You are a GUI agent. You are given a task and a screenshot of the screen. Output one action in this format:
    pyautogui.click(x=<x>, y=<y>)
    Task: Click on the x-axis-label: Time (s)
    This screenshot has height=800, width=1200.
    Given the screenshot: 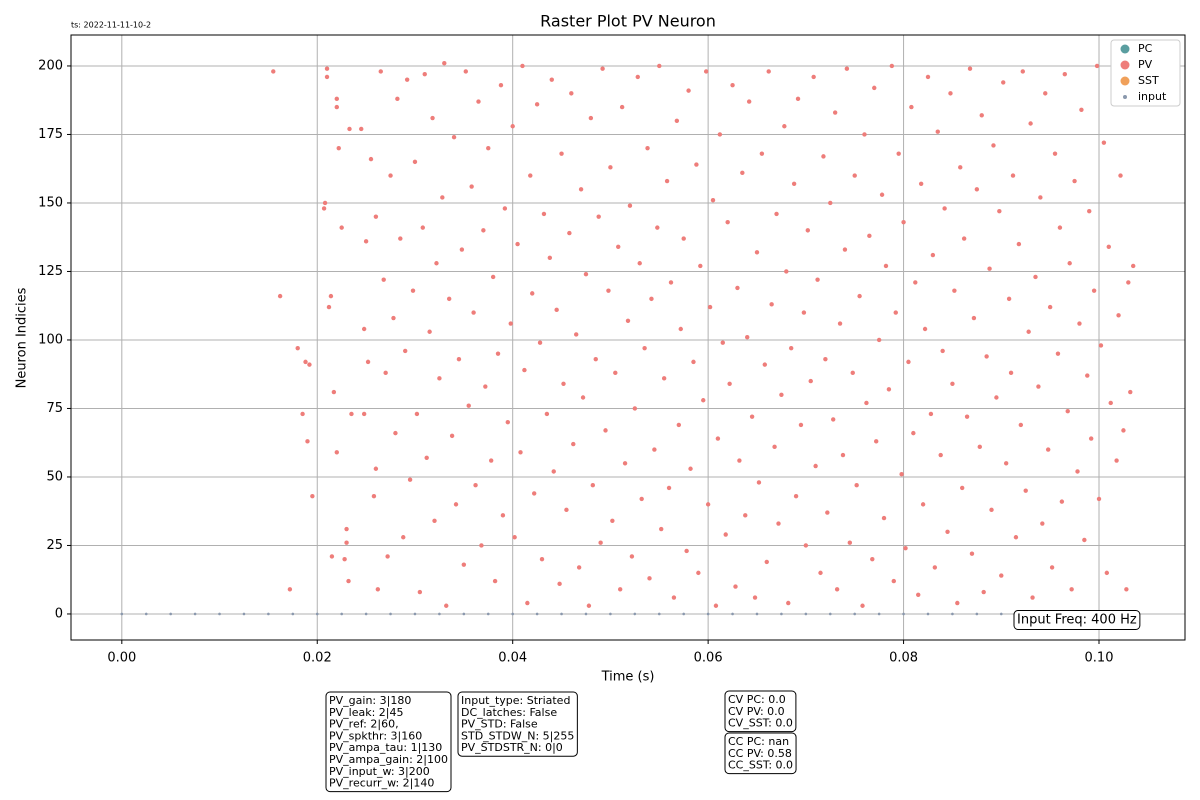 What is the action you would take?
    pyautogui.click(x=628, y=677)
    